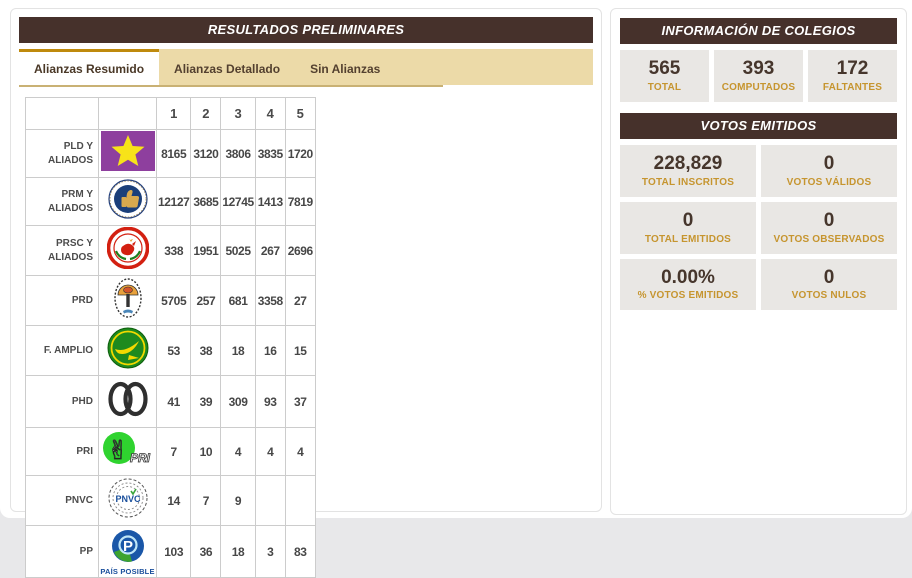  I want to click on prsc-rooster-logo, so click(127, 249).